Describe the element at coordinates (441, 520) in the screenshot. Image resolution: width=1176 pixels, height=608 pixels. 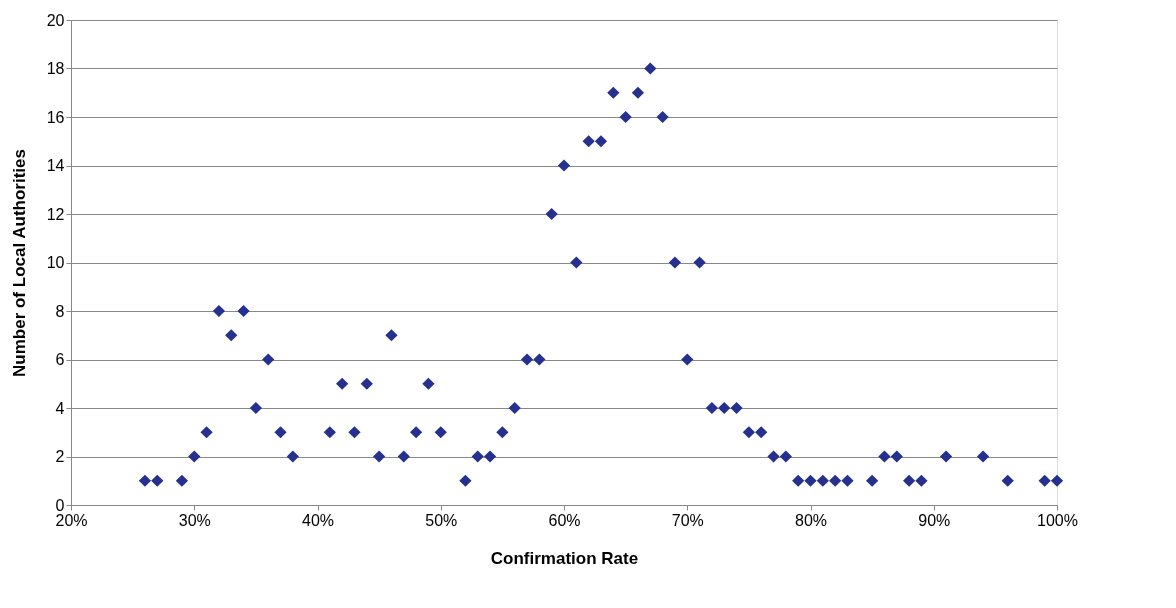
I see `x-tick-label: 50%` at that location.